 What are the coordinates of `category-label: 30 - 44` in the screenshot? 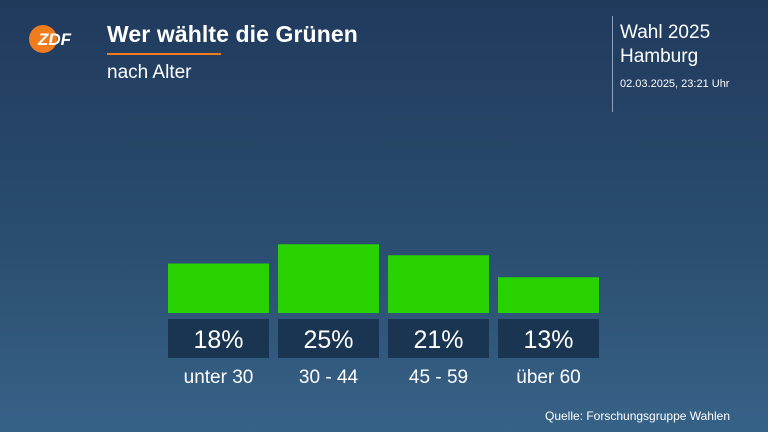 It's located at (329, 377).